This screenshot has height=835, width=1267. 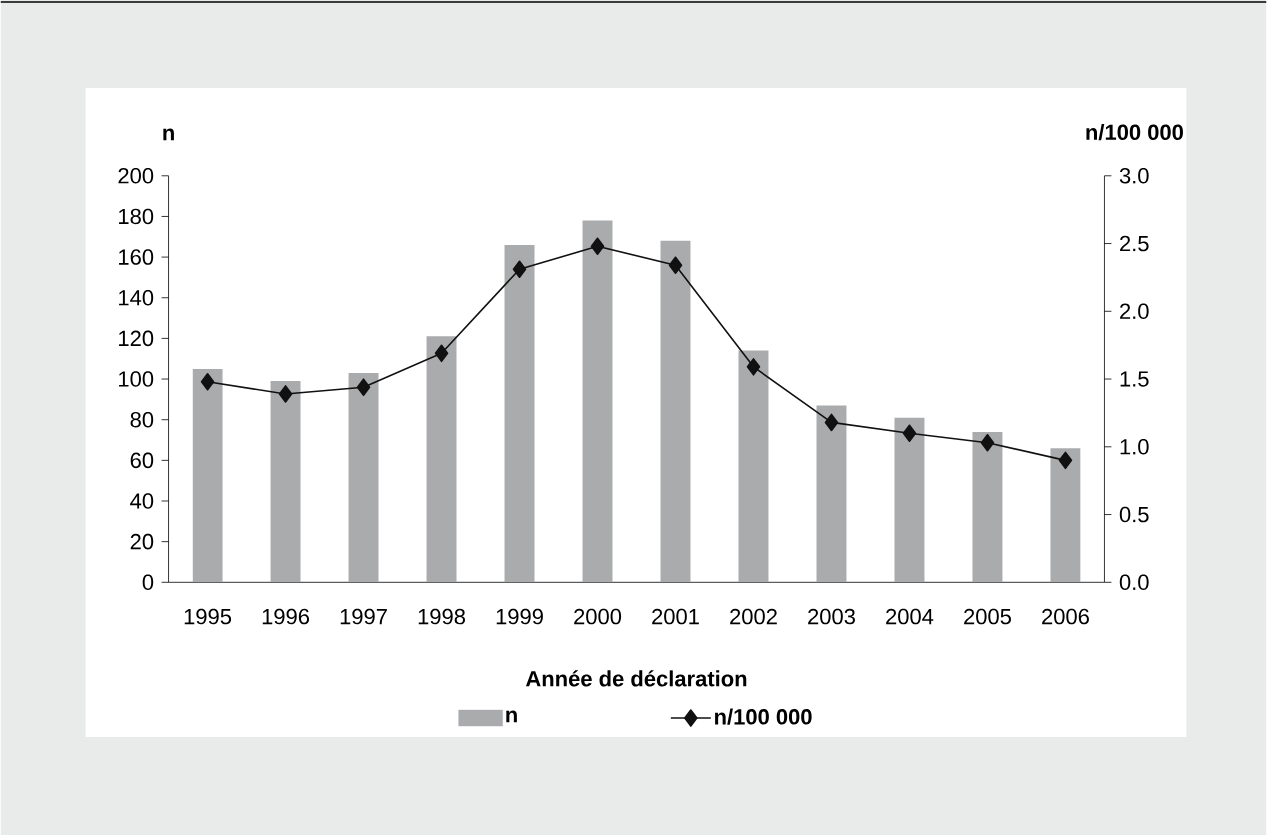 I want to click on y-tick-label: 140, so click(x=136, y=297).